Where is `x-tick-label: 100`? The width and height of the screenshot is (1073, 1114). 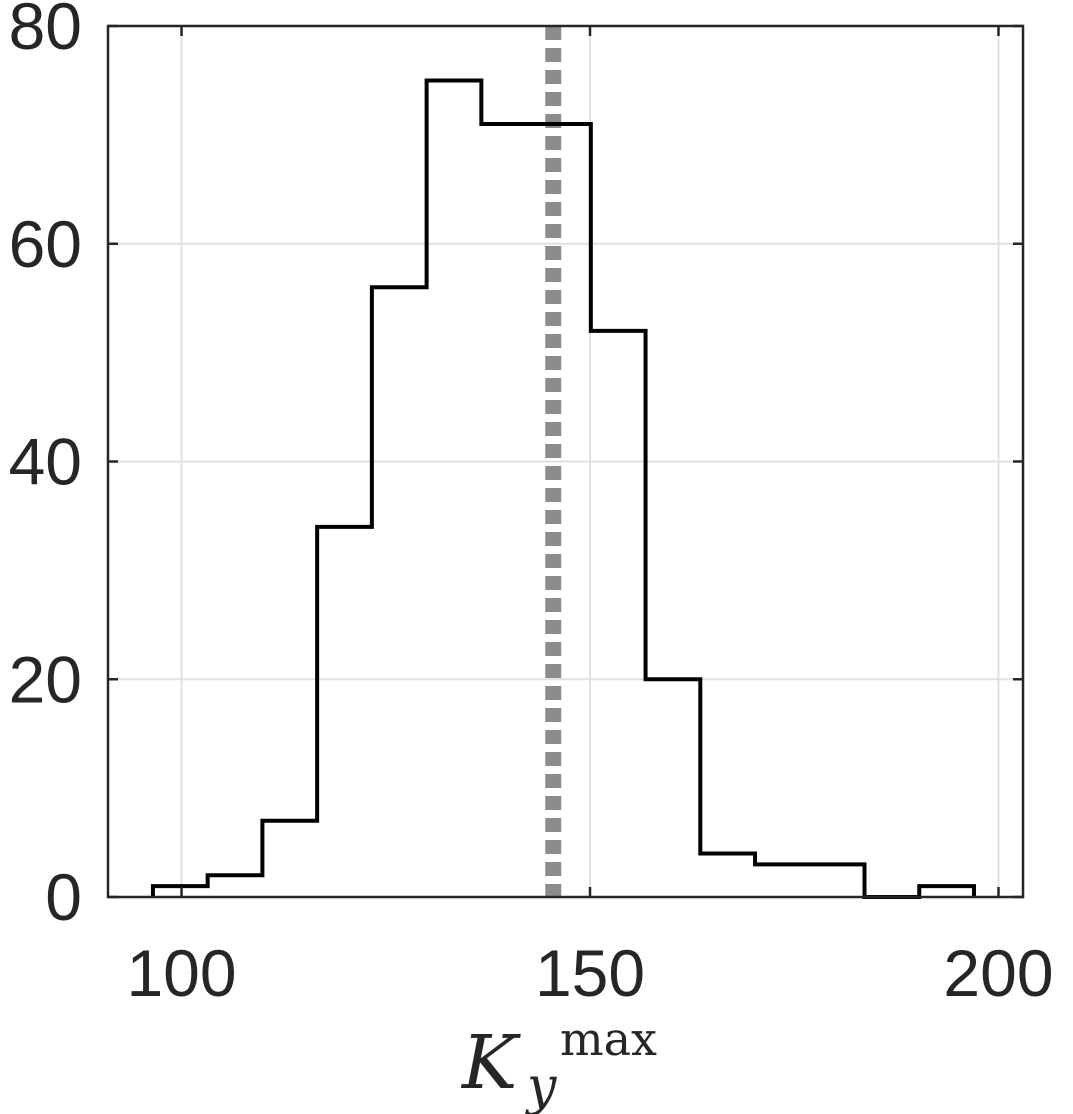 x-tick-label: 100 is located at coordinates (181, 973).